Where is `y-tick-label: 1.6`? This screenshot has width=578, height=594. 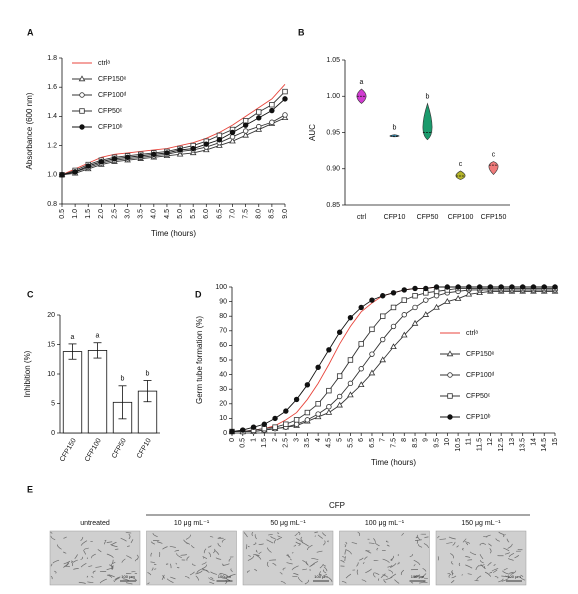
y-tick-label: 1.6 is located at coordinates (52, 87).